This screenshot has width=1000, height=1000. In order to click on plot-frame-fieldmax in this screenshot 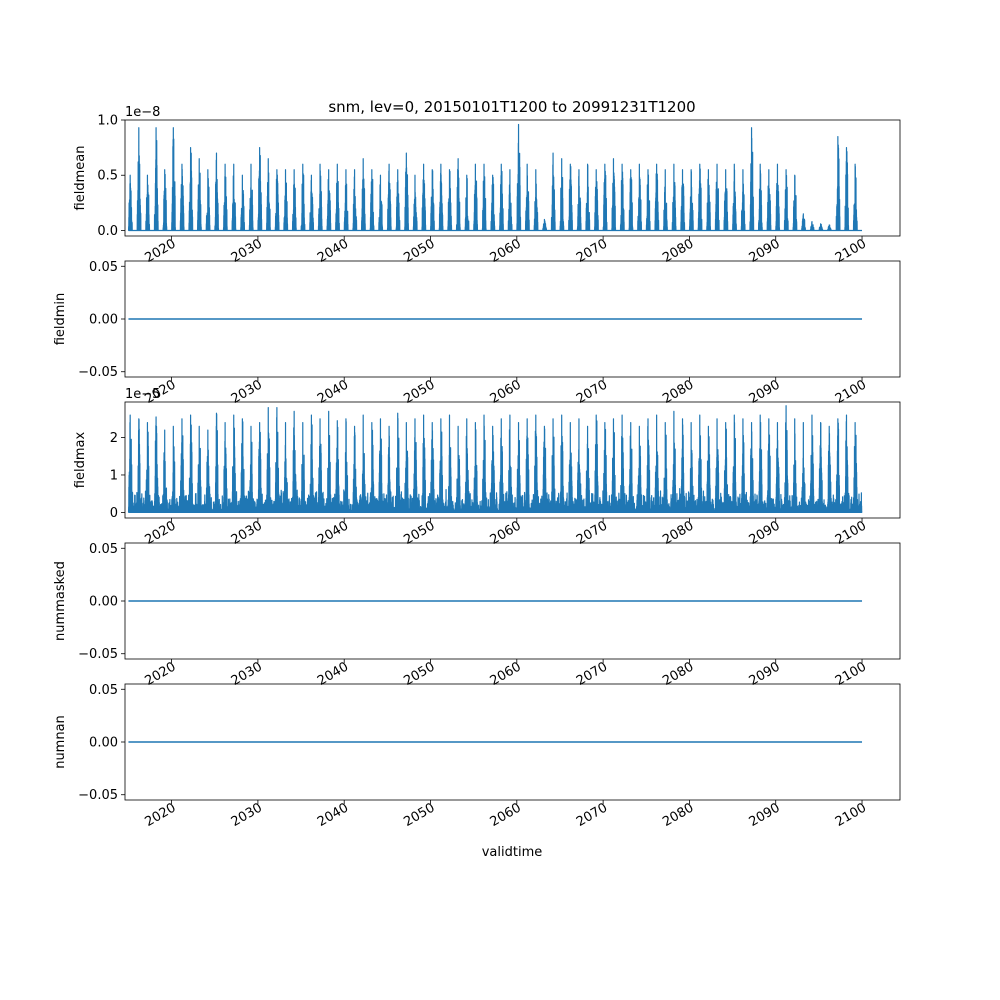, I will do `click(512, 460)`.